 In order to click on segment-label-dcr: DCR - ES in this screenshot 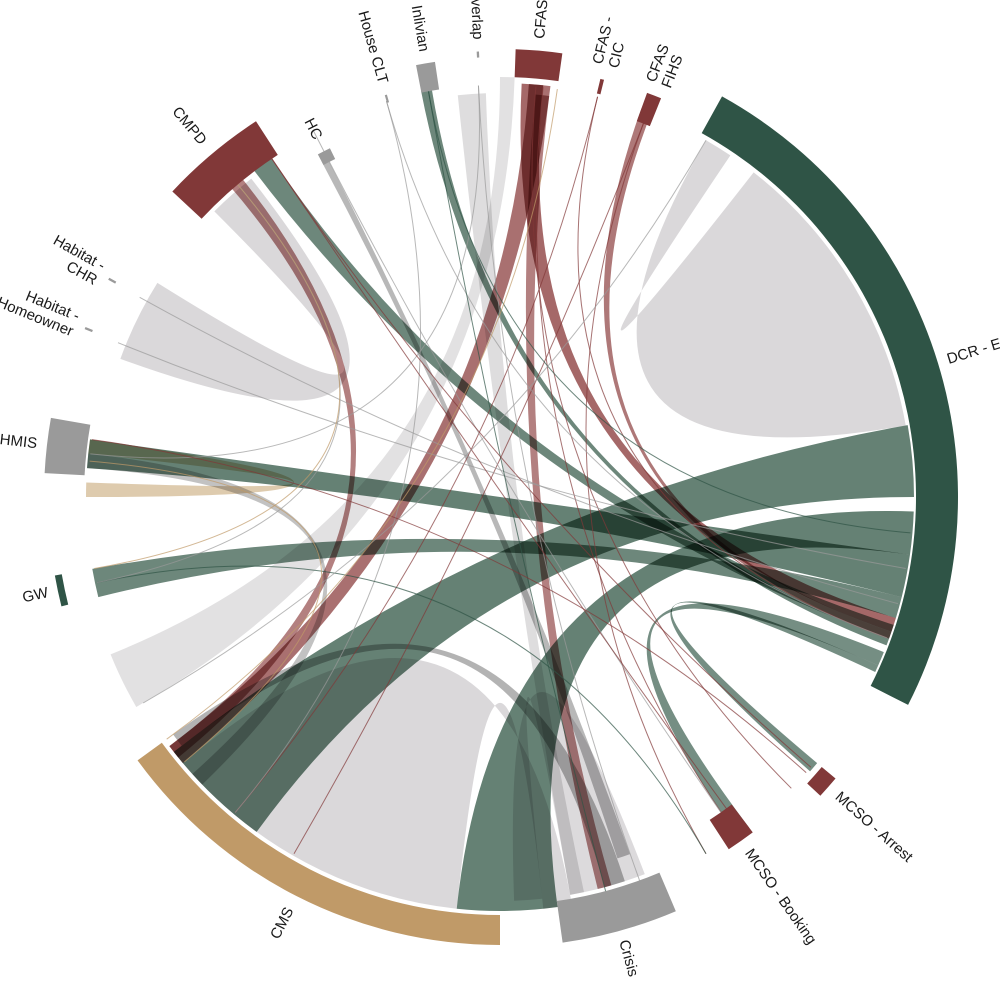, I will do `click(972, 350)`.